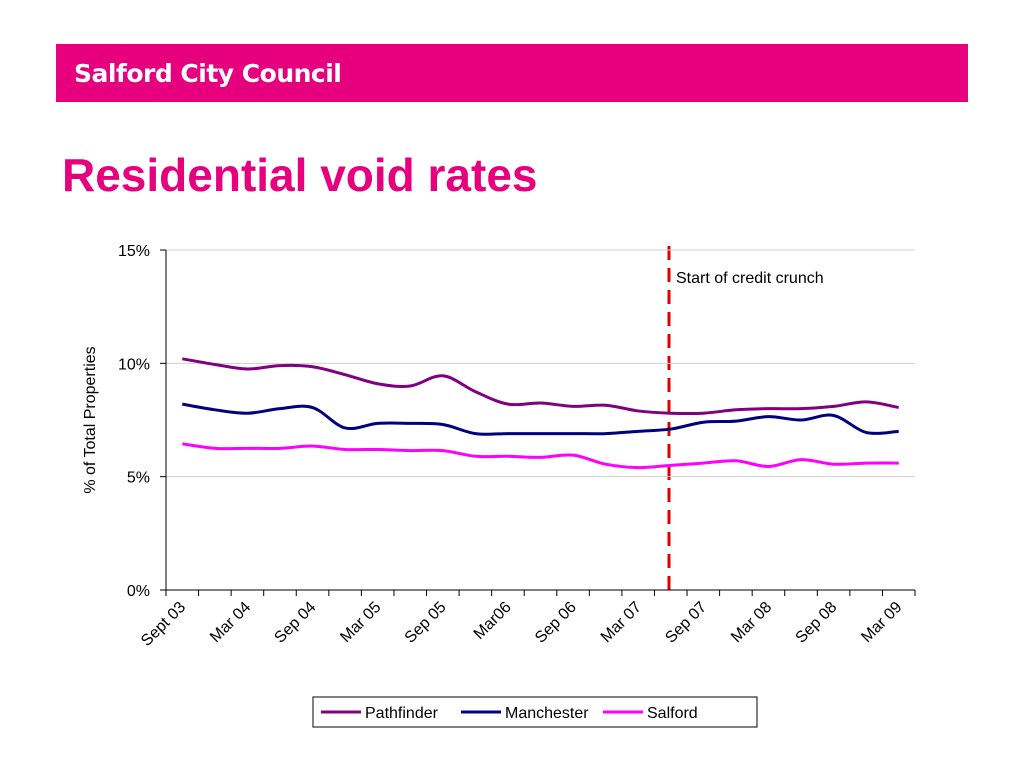  I want to click on legend-label: Pathfinder, so click(402, 713).